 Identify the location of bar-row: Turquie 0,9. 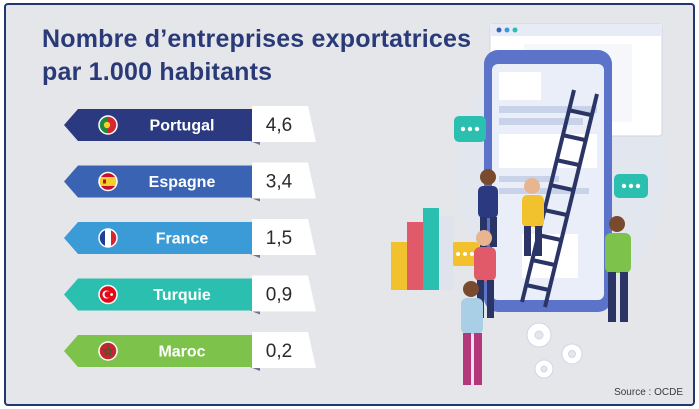
(190, 295).